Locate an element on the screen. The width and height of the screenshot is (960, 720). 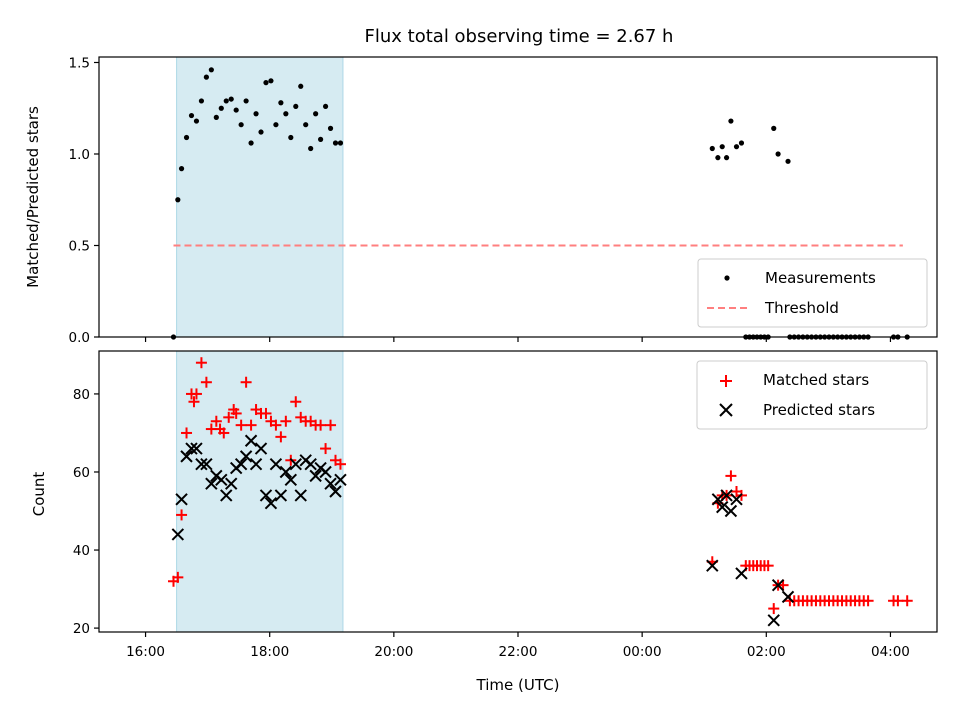
bottom-legend-box is located at coordinates (812, 395).